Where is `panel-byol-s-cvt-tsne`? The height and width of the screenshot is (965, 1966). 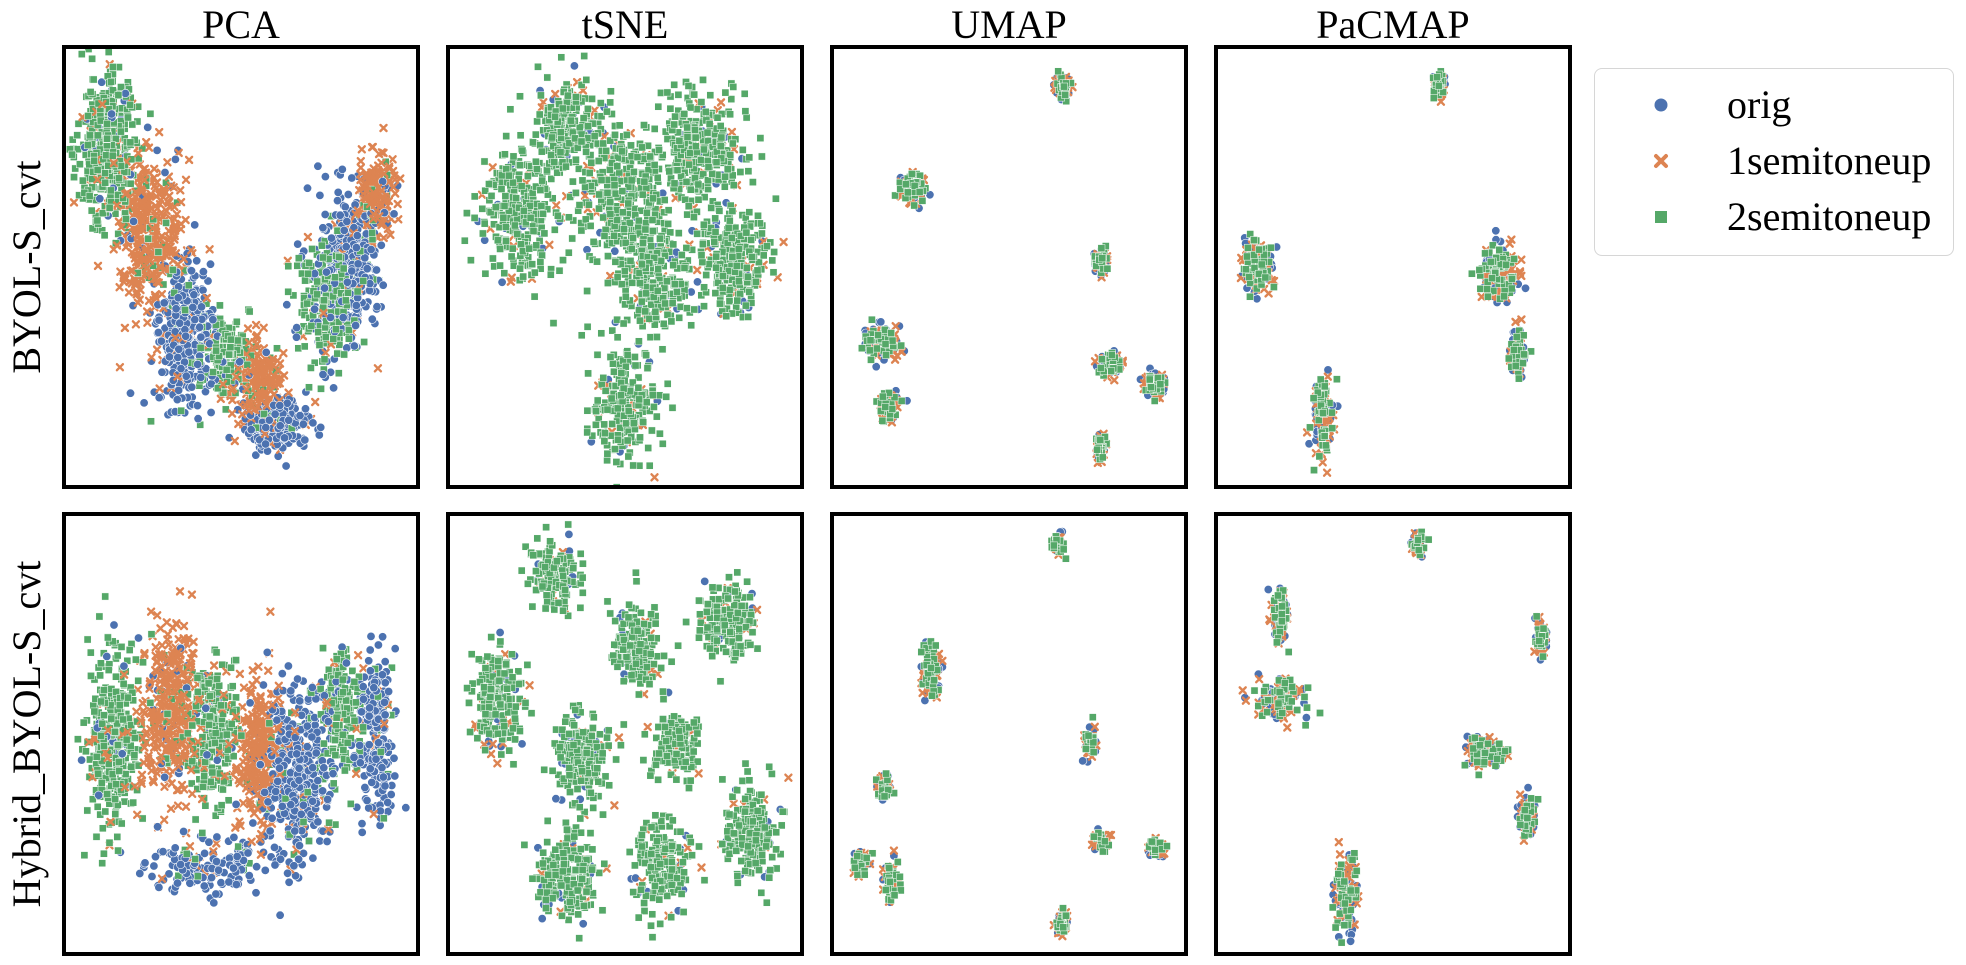
panel-byol-s-cvt-tsne is located at coordinates (625, 267).